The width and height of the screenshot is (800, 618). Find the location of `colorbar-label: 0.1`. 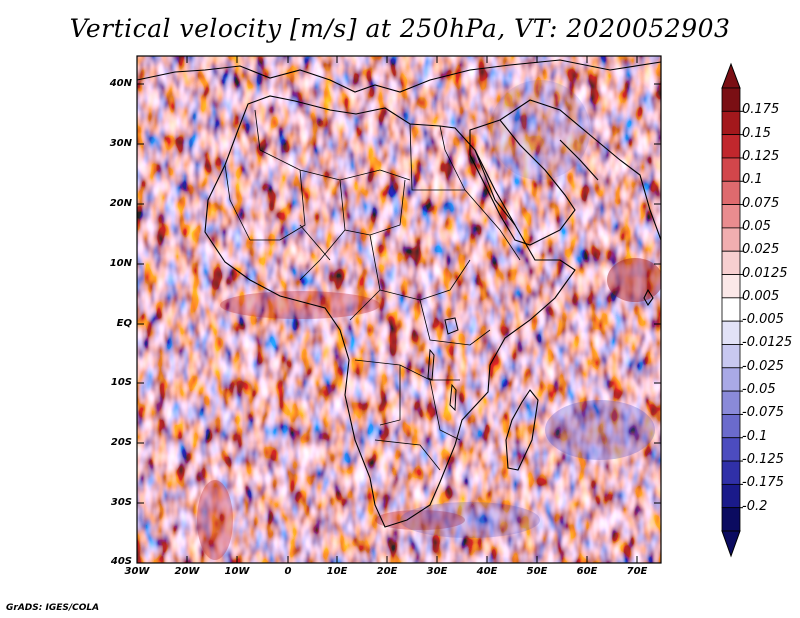

colorbar-label: 0.1 is located at coordinates (752, 180).